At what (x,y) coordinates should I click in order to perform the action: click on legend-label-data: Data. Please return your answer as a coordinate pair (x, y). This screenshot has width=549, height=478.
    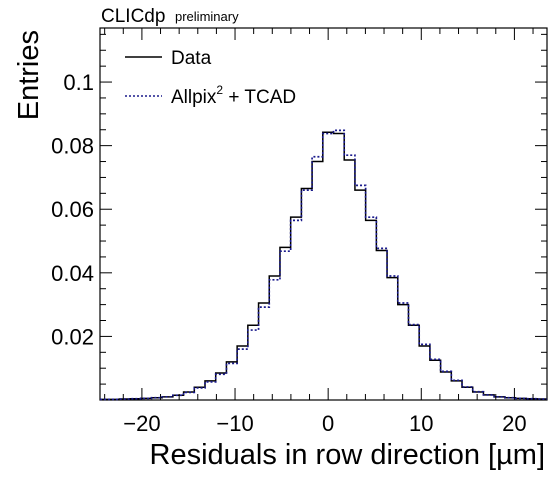
    Looking at the image, I should click on (191, 58).